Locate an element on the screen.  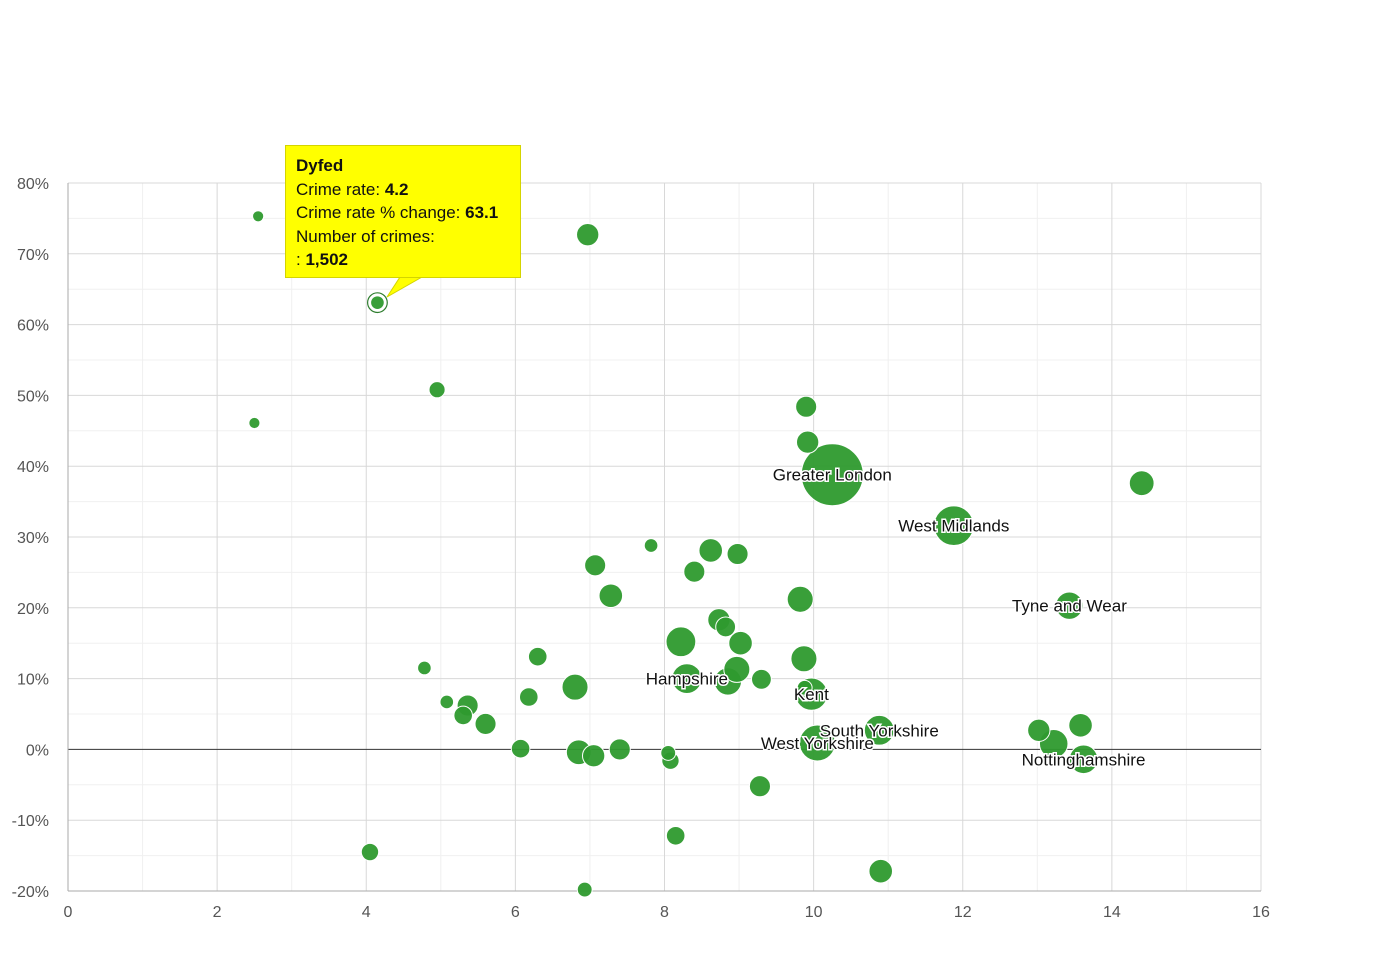
y-axis-ticks: -20% -10% 0% 10% 20% 30% 40% 50% 60% 70% 80% is located at coordinates (30, 538).